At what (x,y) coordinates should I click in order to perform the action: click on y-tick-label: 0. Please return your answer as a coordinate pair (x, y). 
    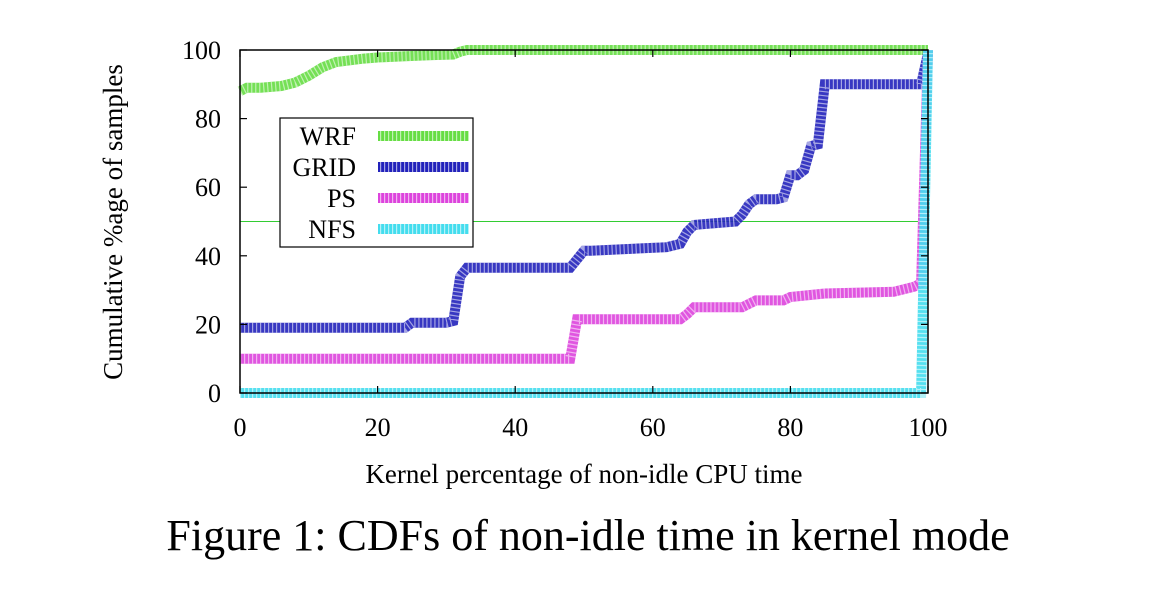
    Looking at the image, I should click on (214, 393).